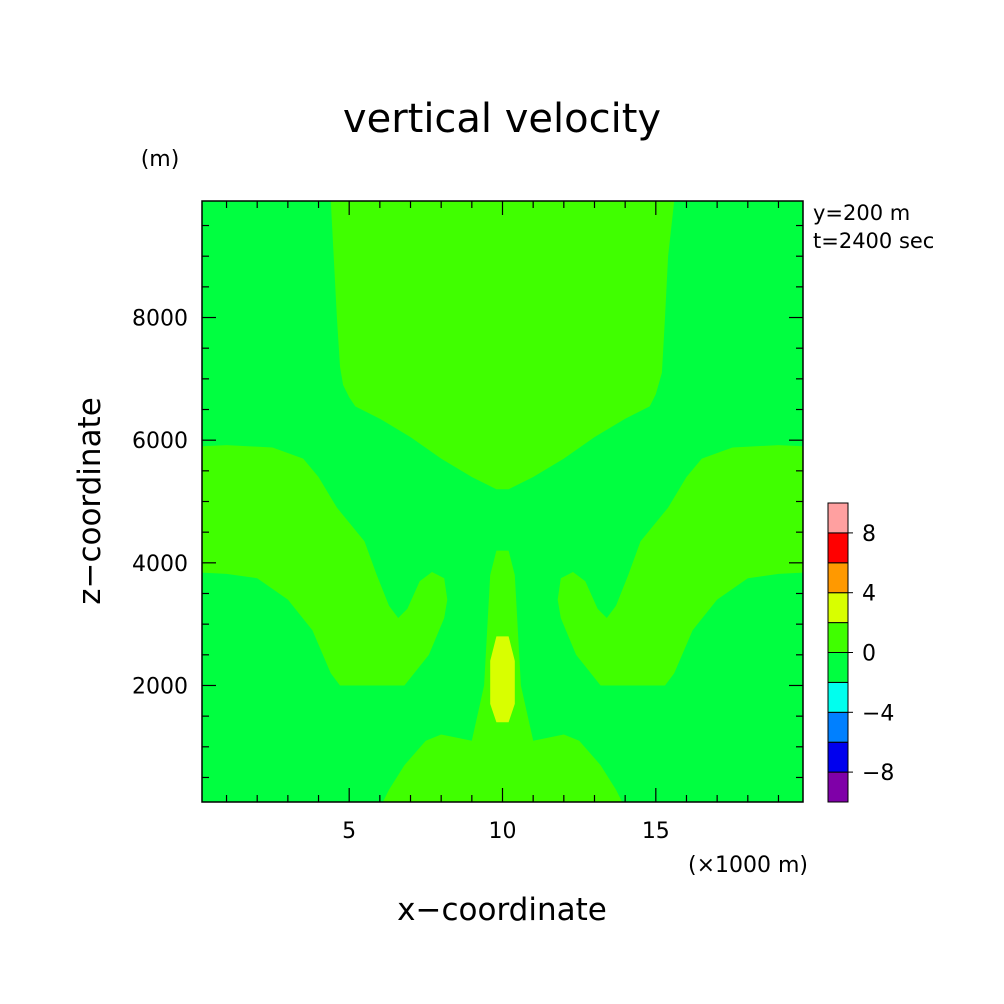  What do you see at coordinates (160, 686) in the screenshot?
I see `y-tick-label: 2000` at bounding box center [160, 686].